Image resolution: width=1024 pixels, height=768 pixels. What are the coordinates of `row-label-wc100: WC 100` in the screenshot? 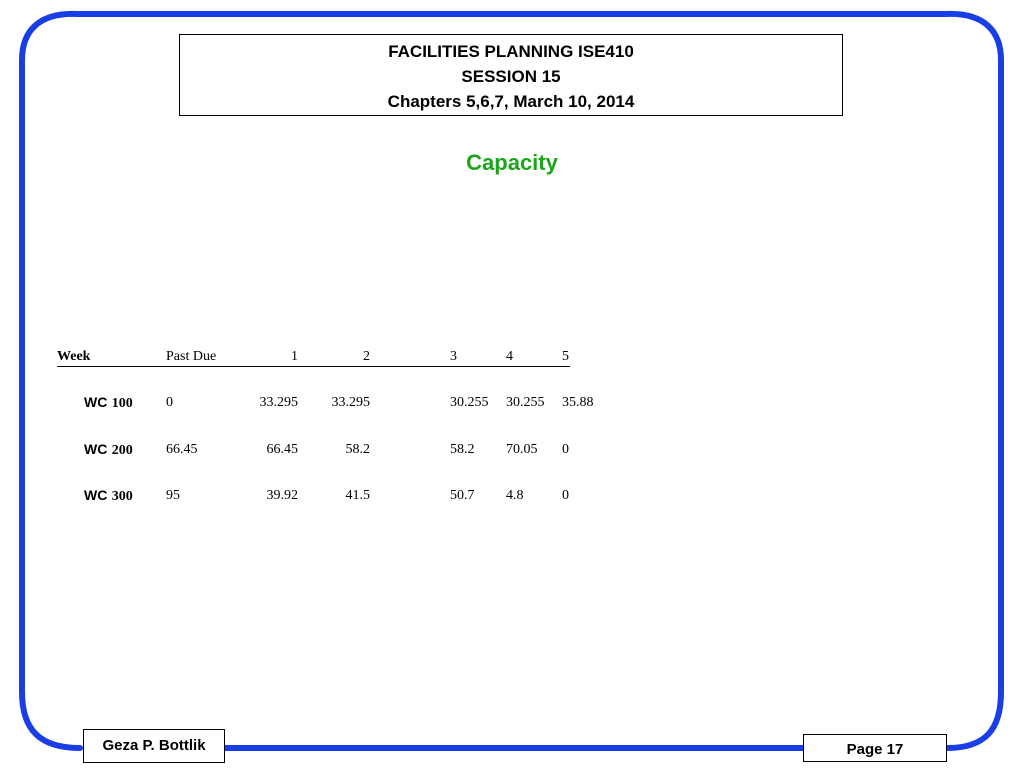 It's located at (108, 403).